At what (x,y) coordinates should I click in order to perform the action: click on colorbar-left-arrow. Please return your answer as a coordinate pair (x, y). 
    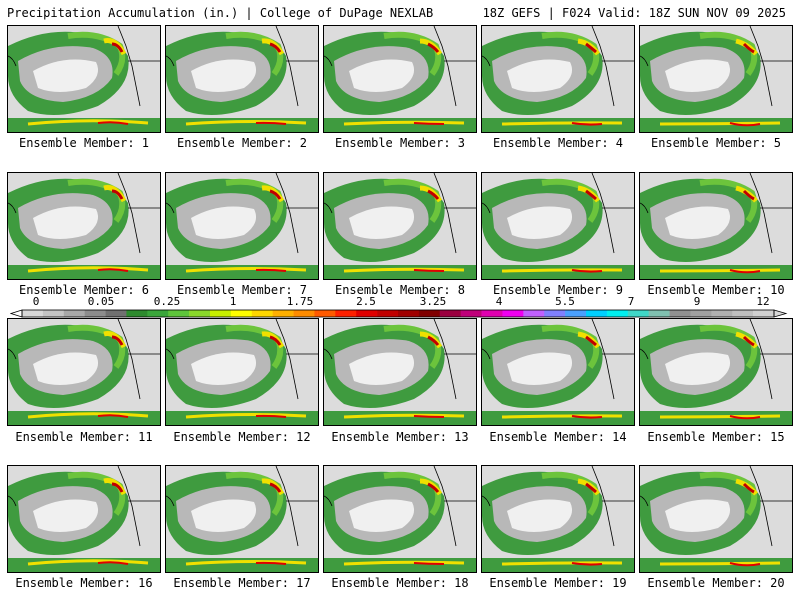
    Looking at the image, I should click on (16, 313).